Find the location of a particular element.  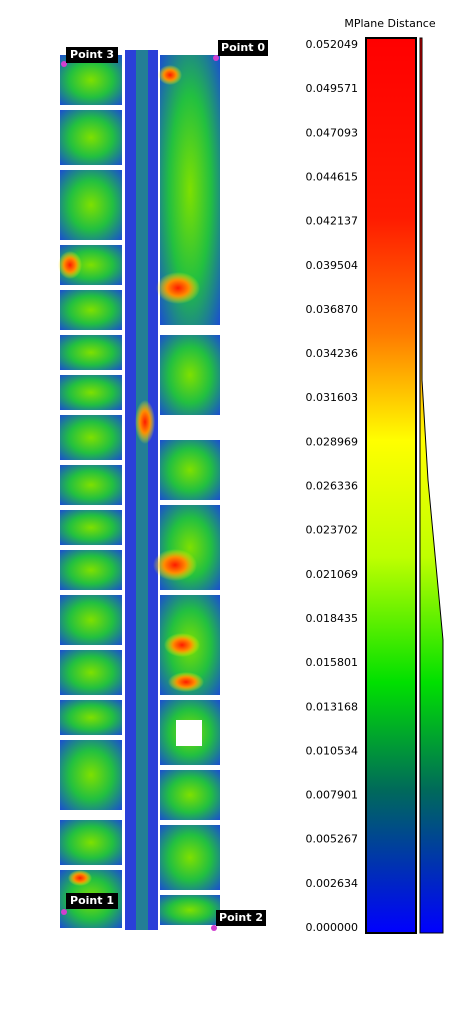

tick-label: 0.021069 is located at coordinates (332, 574).